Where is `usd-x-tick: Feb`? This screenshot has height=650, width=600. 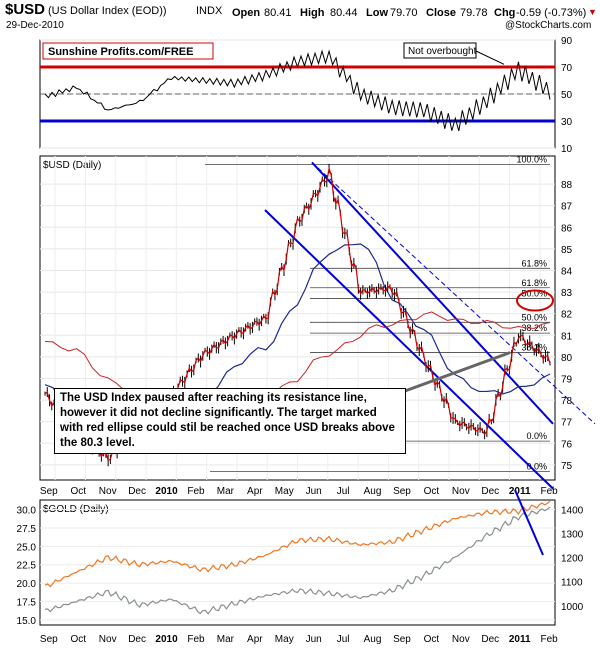
usd-x-tick: Feb is located at coordinates (196, 491).